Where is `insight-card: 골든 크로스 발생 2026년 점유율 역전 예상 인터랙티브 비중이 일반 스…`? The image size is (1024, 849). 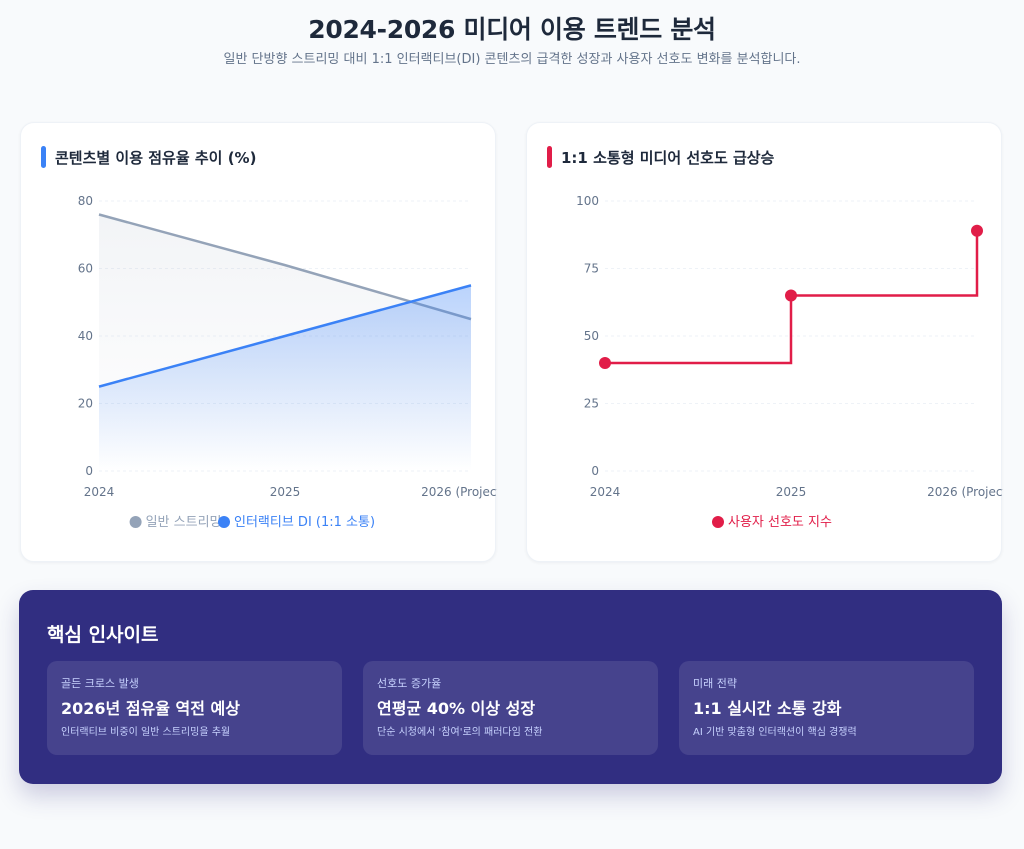
insight-card: 골든 크로스 발생 2026년 점유율 역전 예상 인터랙티브 비중이 일반 스… is located at coordinates (194, 708).